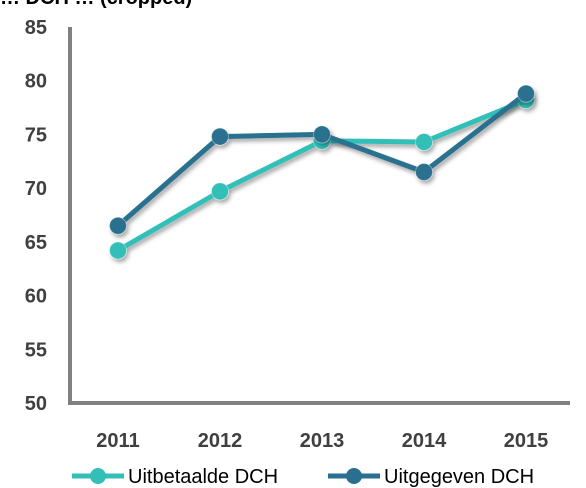 This screenshot has height=488, width=586. I want to click on y-tick-label: 65, so click(36, 243).